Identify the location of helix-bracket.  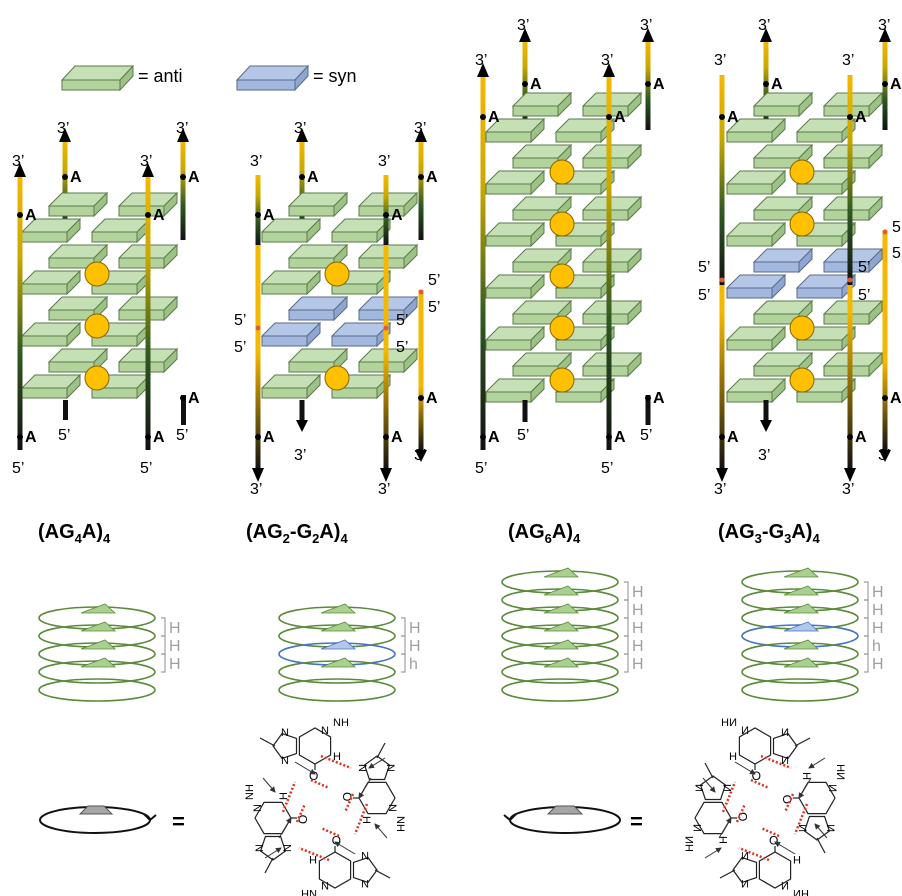
(866, 627).